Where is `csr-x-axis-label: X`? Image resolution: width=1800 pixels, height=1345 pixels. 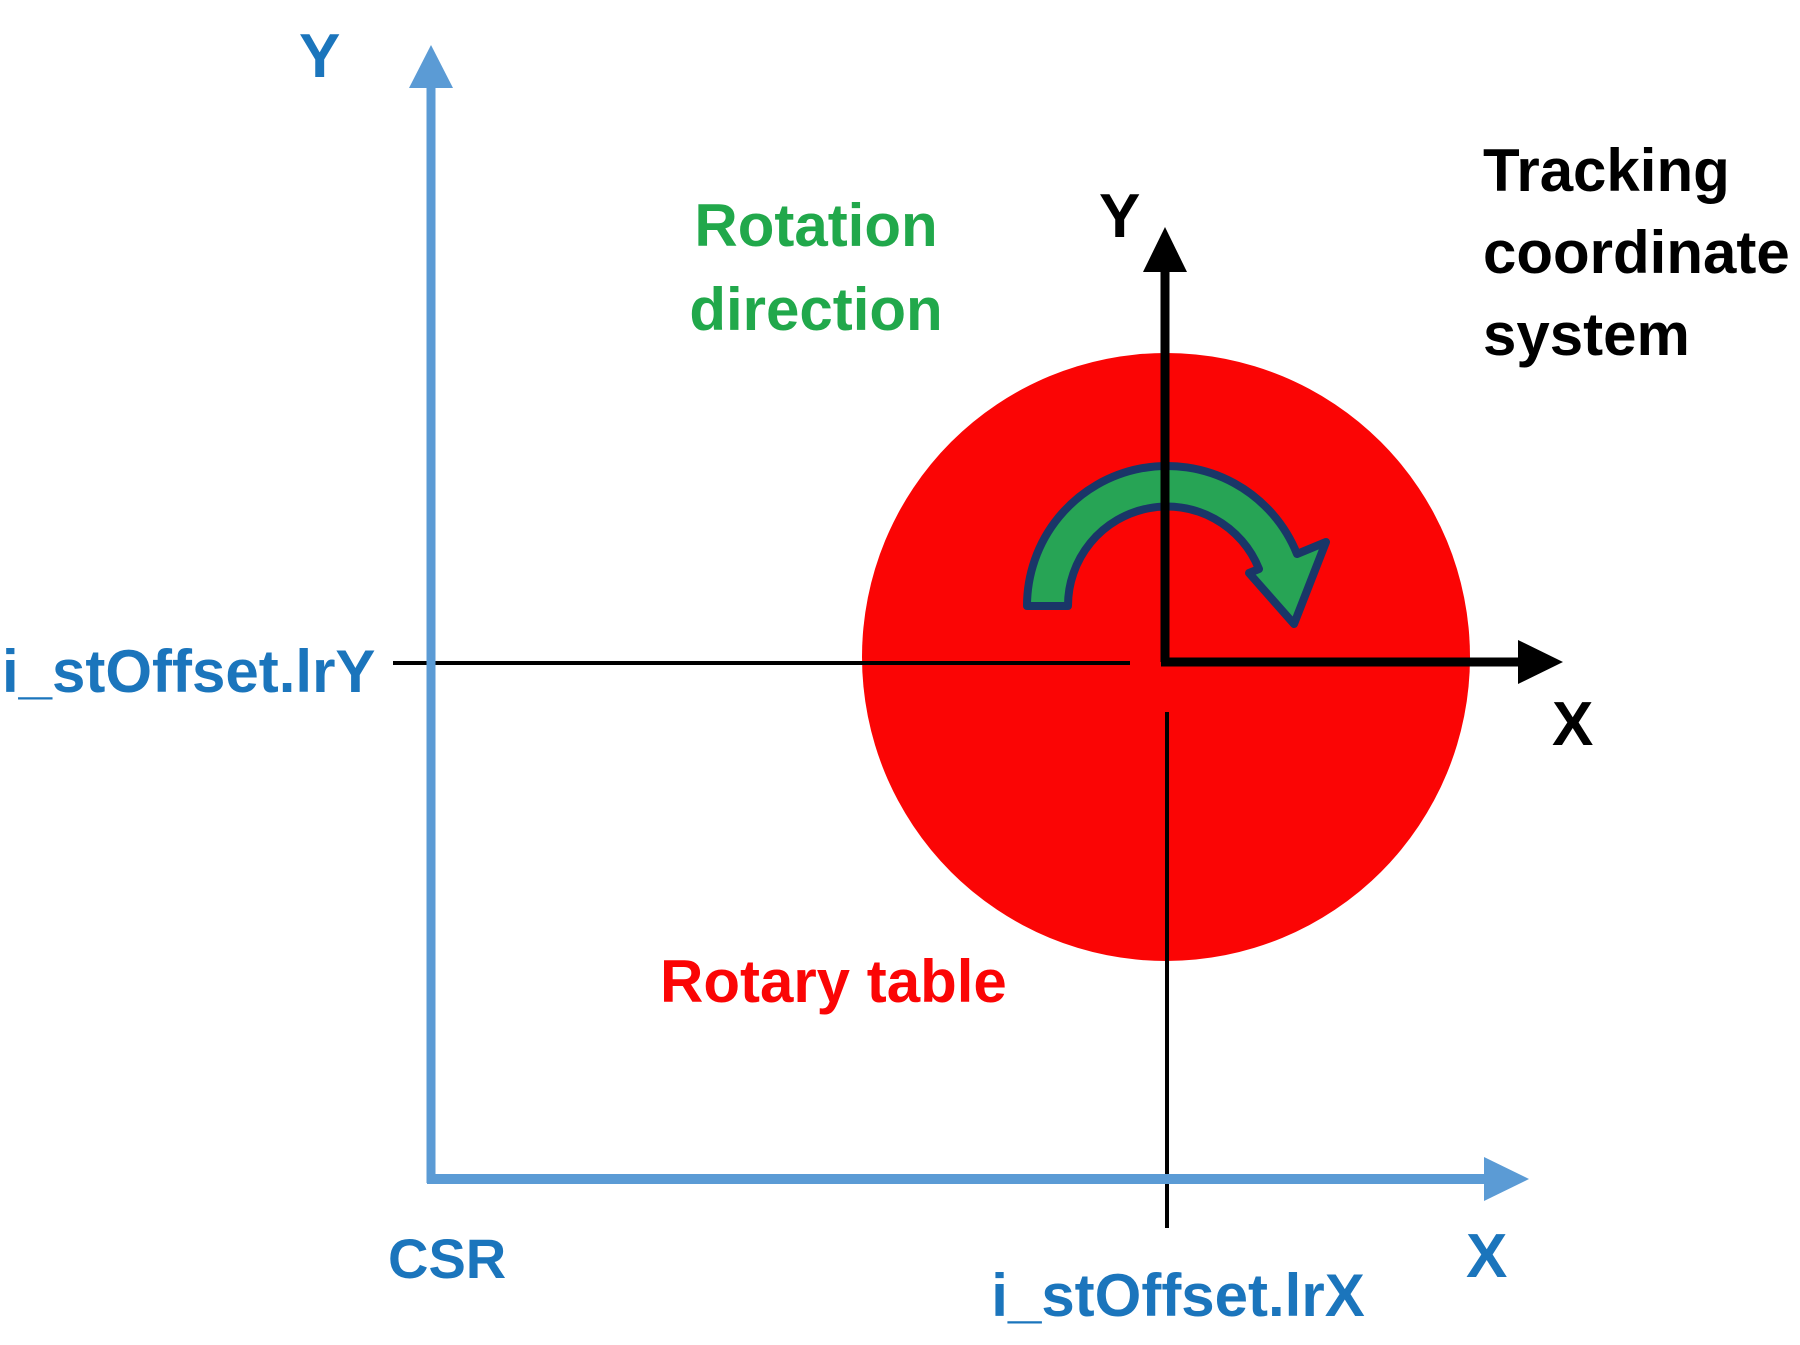 csr-x-axis-label: X is located at coordinates (1487, 1256).